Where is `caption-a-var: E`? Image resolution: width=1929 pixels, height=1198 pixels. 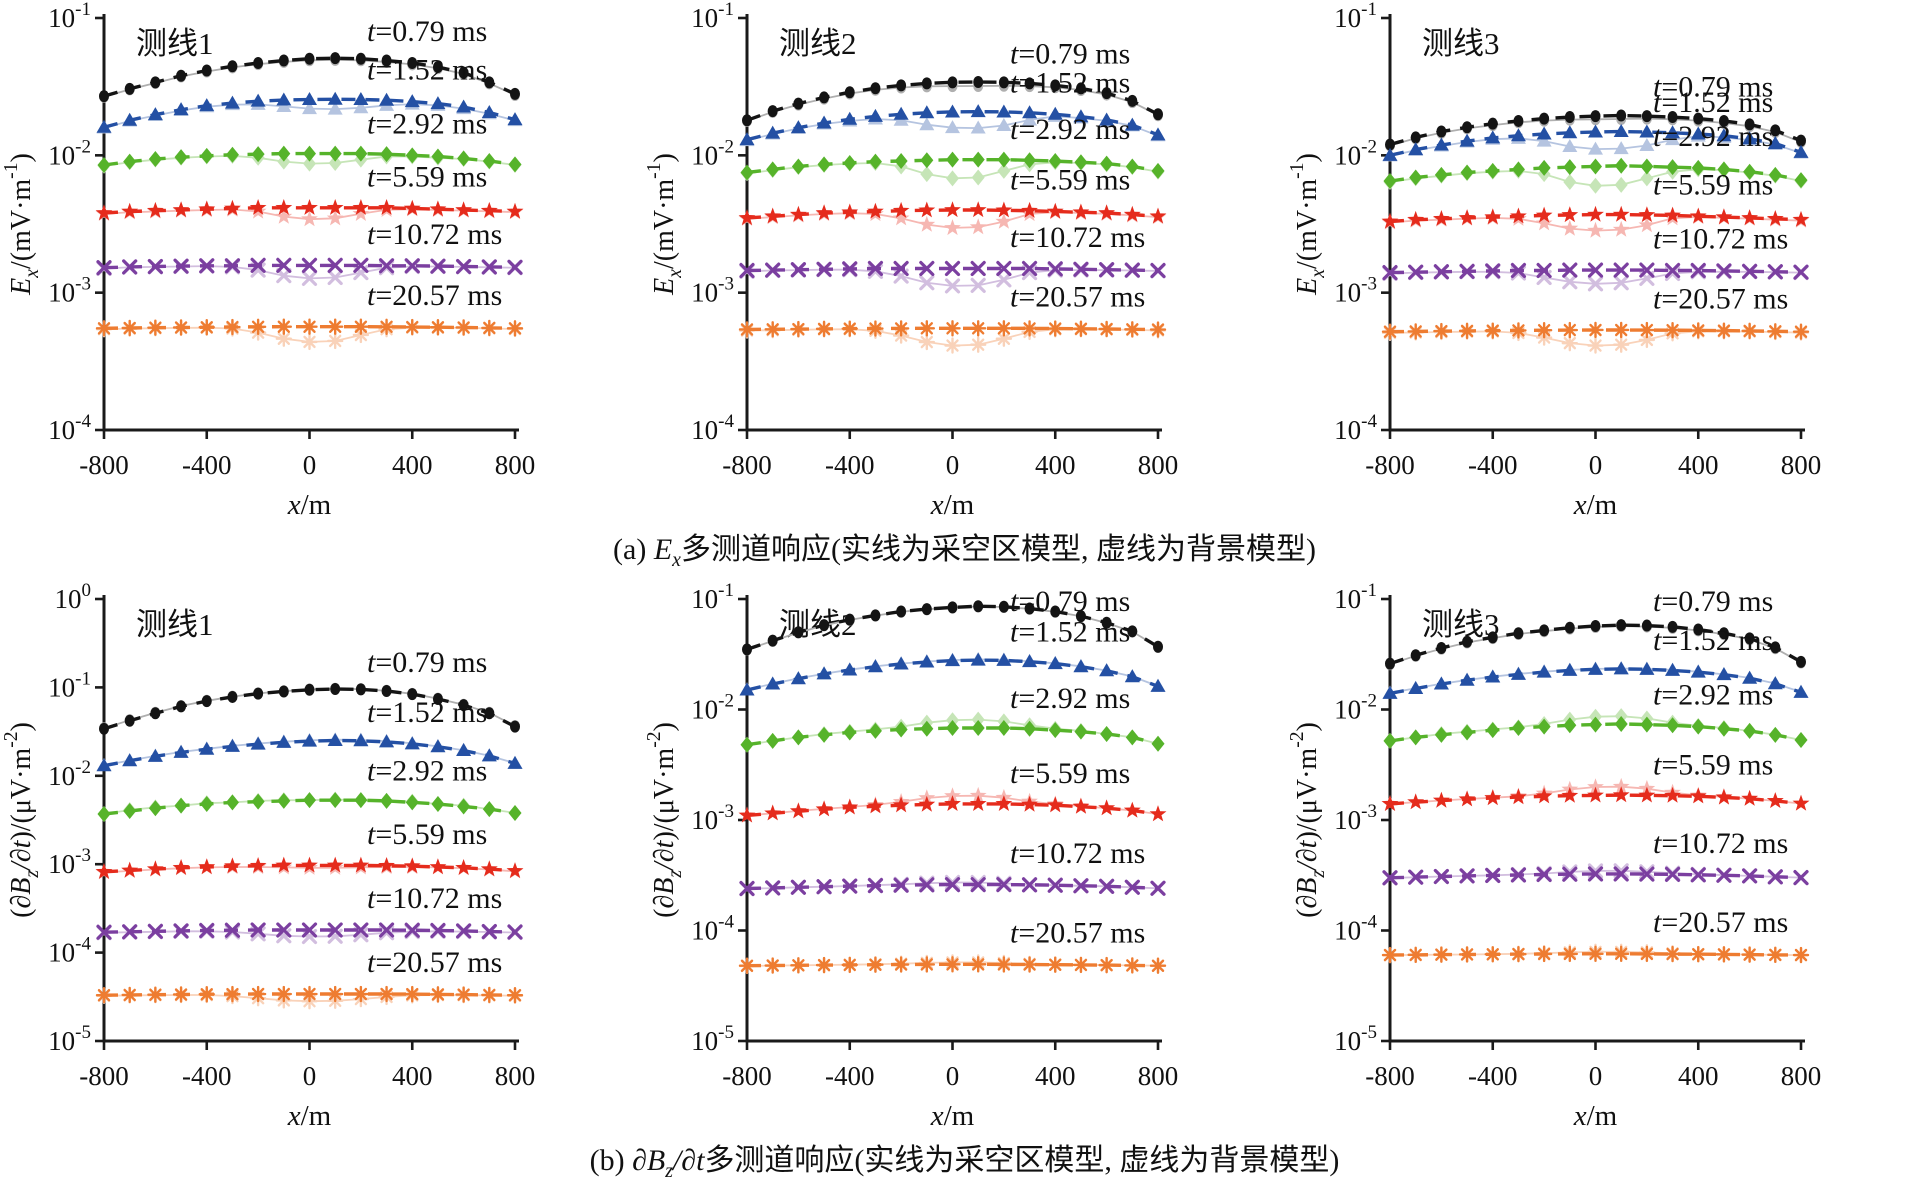
caption-a-var: E is located at coordinates (663, 549).